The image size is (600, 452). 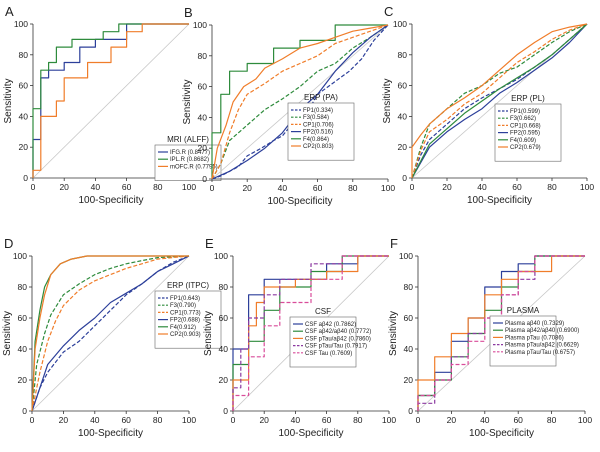 I want to click on reference-diagonal, so click(x=300, y=102).